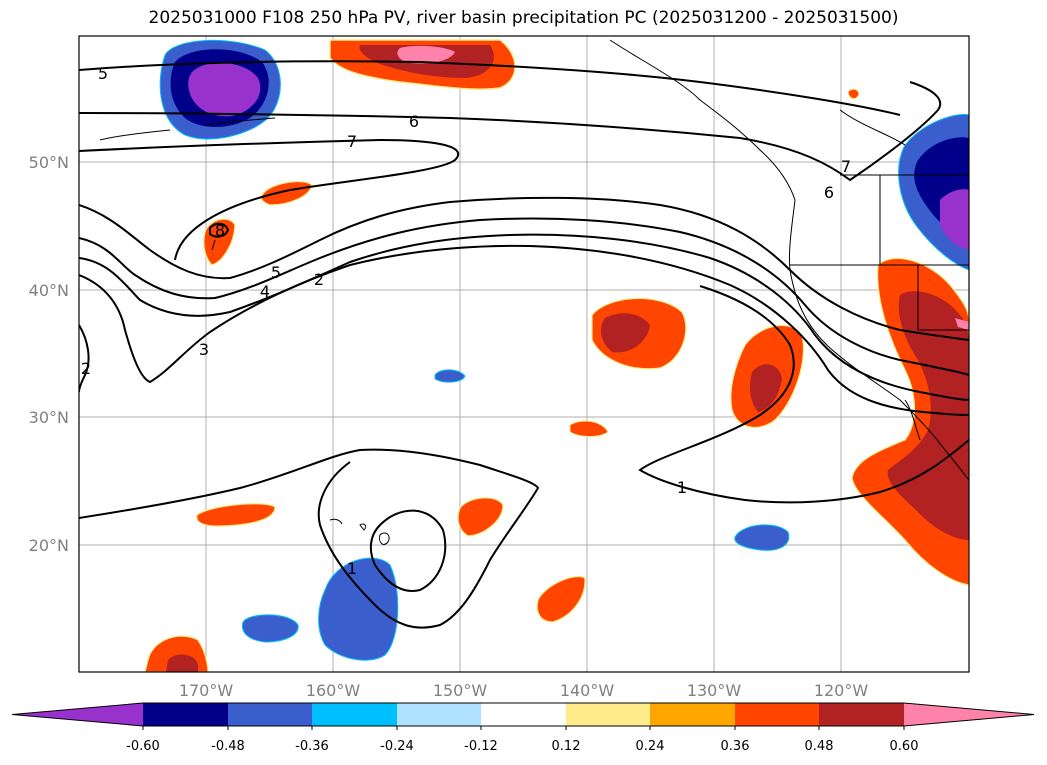 The width and height of the screenshot is (1047, 765). Describe the element at coordinates (841, 690) in the screenshot. I see `lon-label: 120°W` at that location.